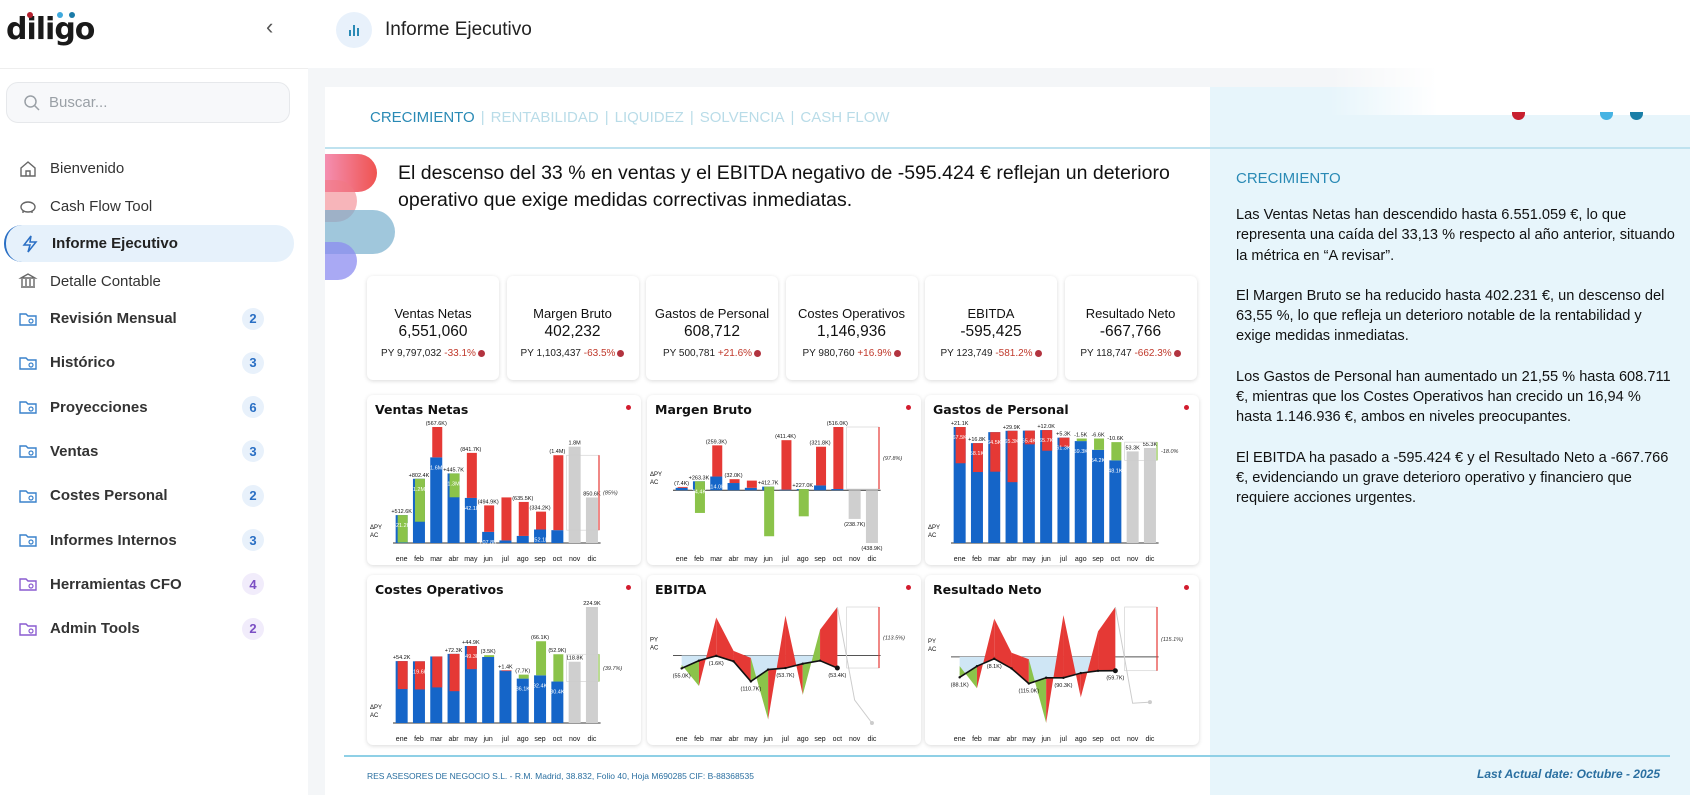  I want to click on kpi-value: 402,232, so click(572, 331).